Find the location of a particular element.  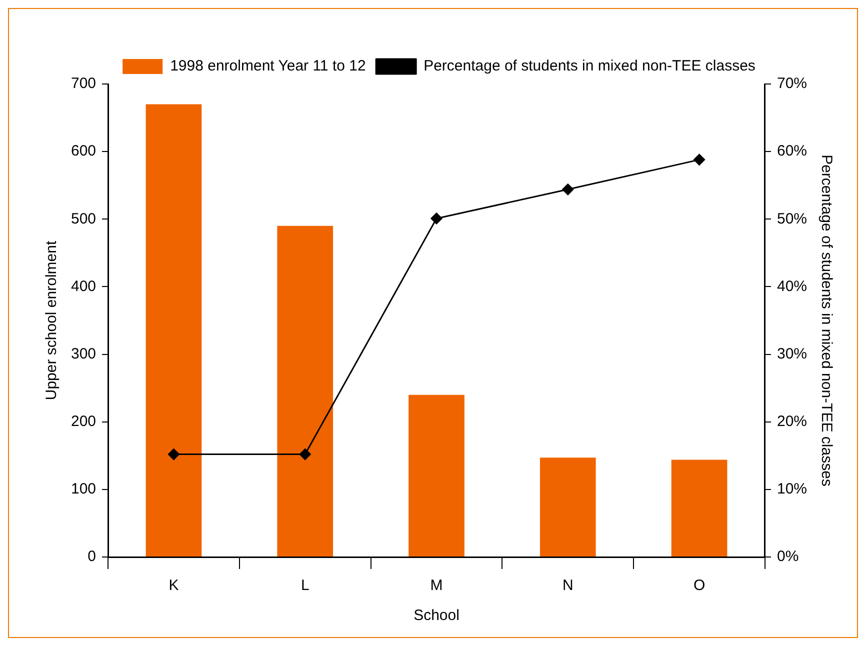

x-tick-label: M is located at coordinates (436, 585).